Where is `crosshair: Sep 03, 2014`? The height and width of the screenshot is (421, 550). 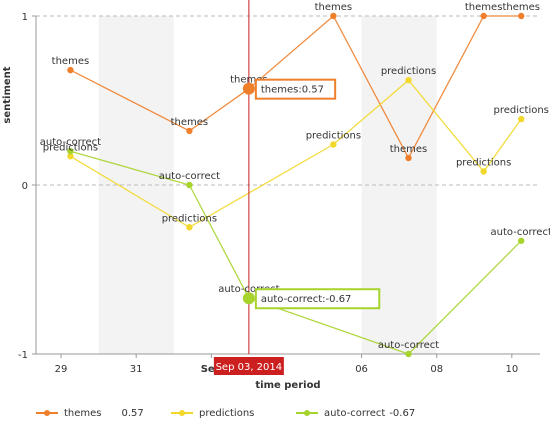 crosshair: Sep 03, 2014 is located at coordinates (248, 187).